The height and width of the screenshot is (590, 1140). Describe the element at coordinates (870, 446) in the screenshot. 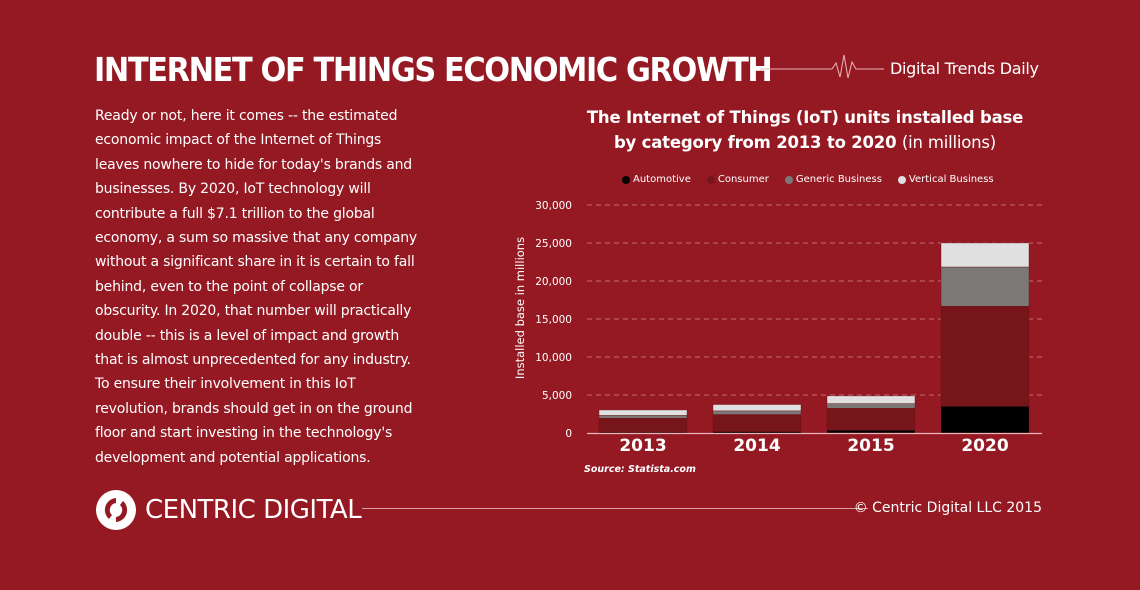

I see `x-tick-label: 2015` at that location.